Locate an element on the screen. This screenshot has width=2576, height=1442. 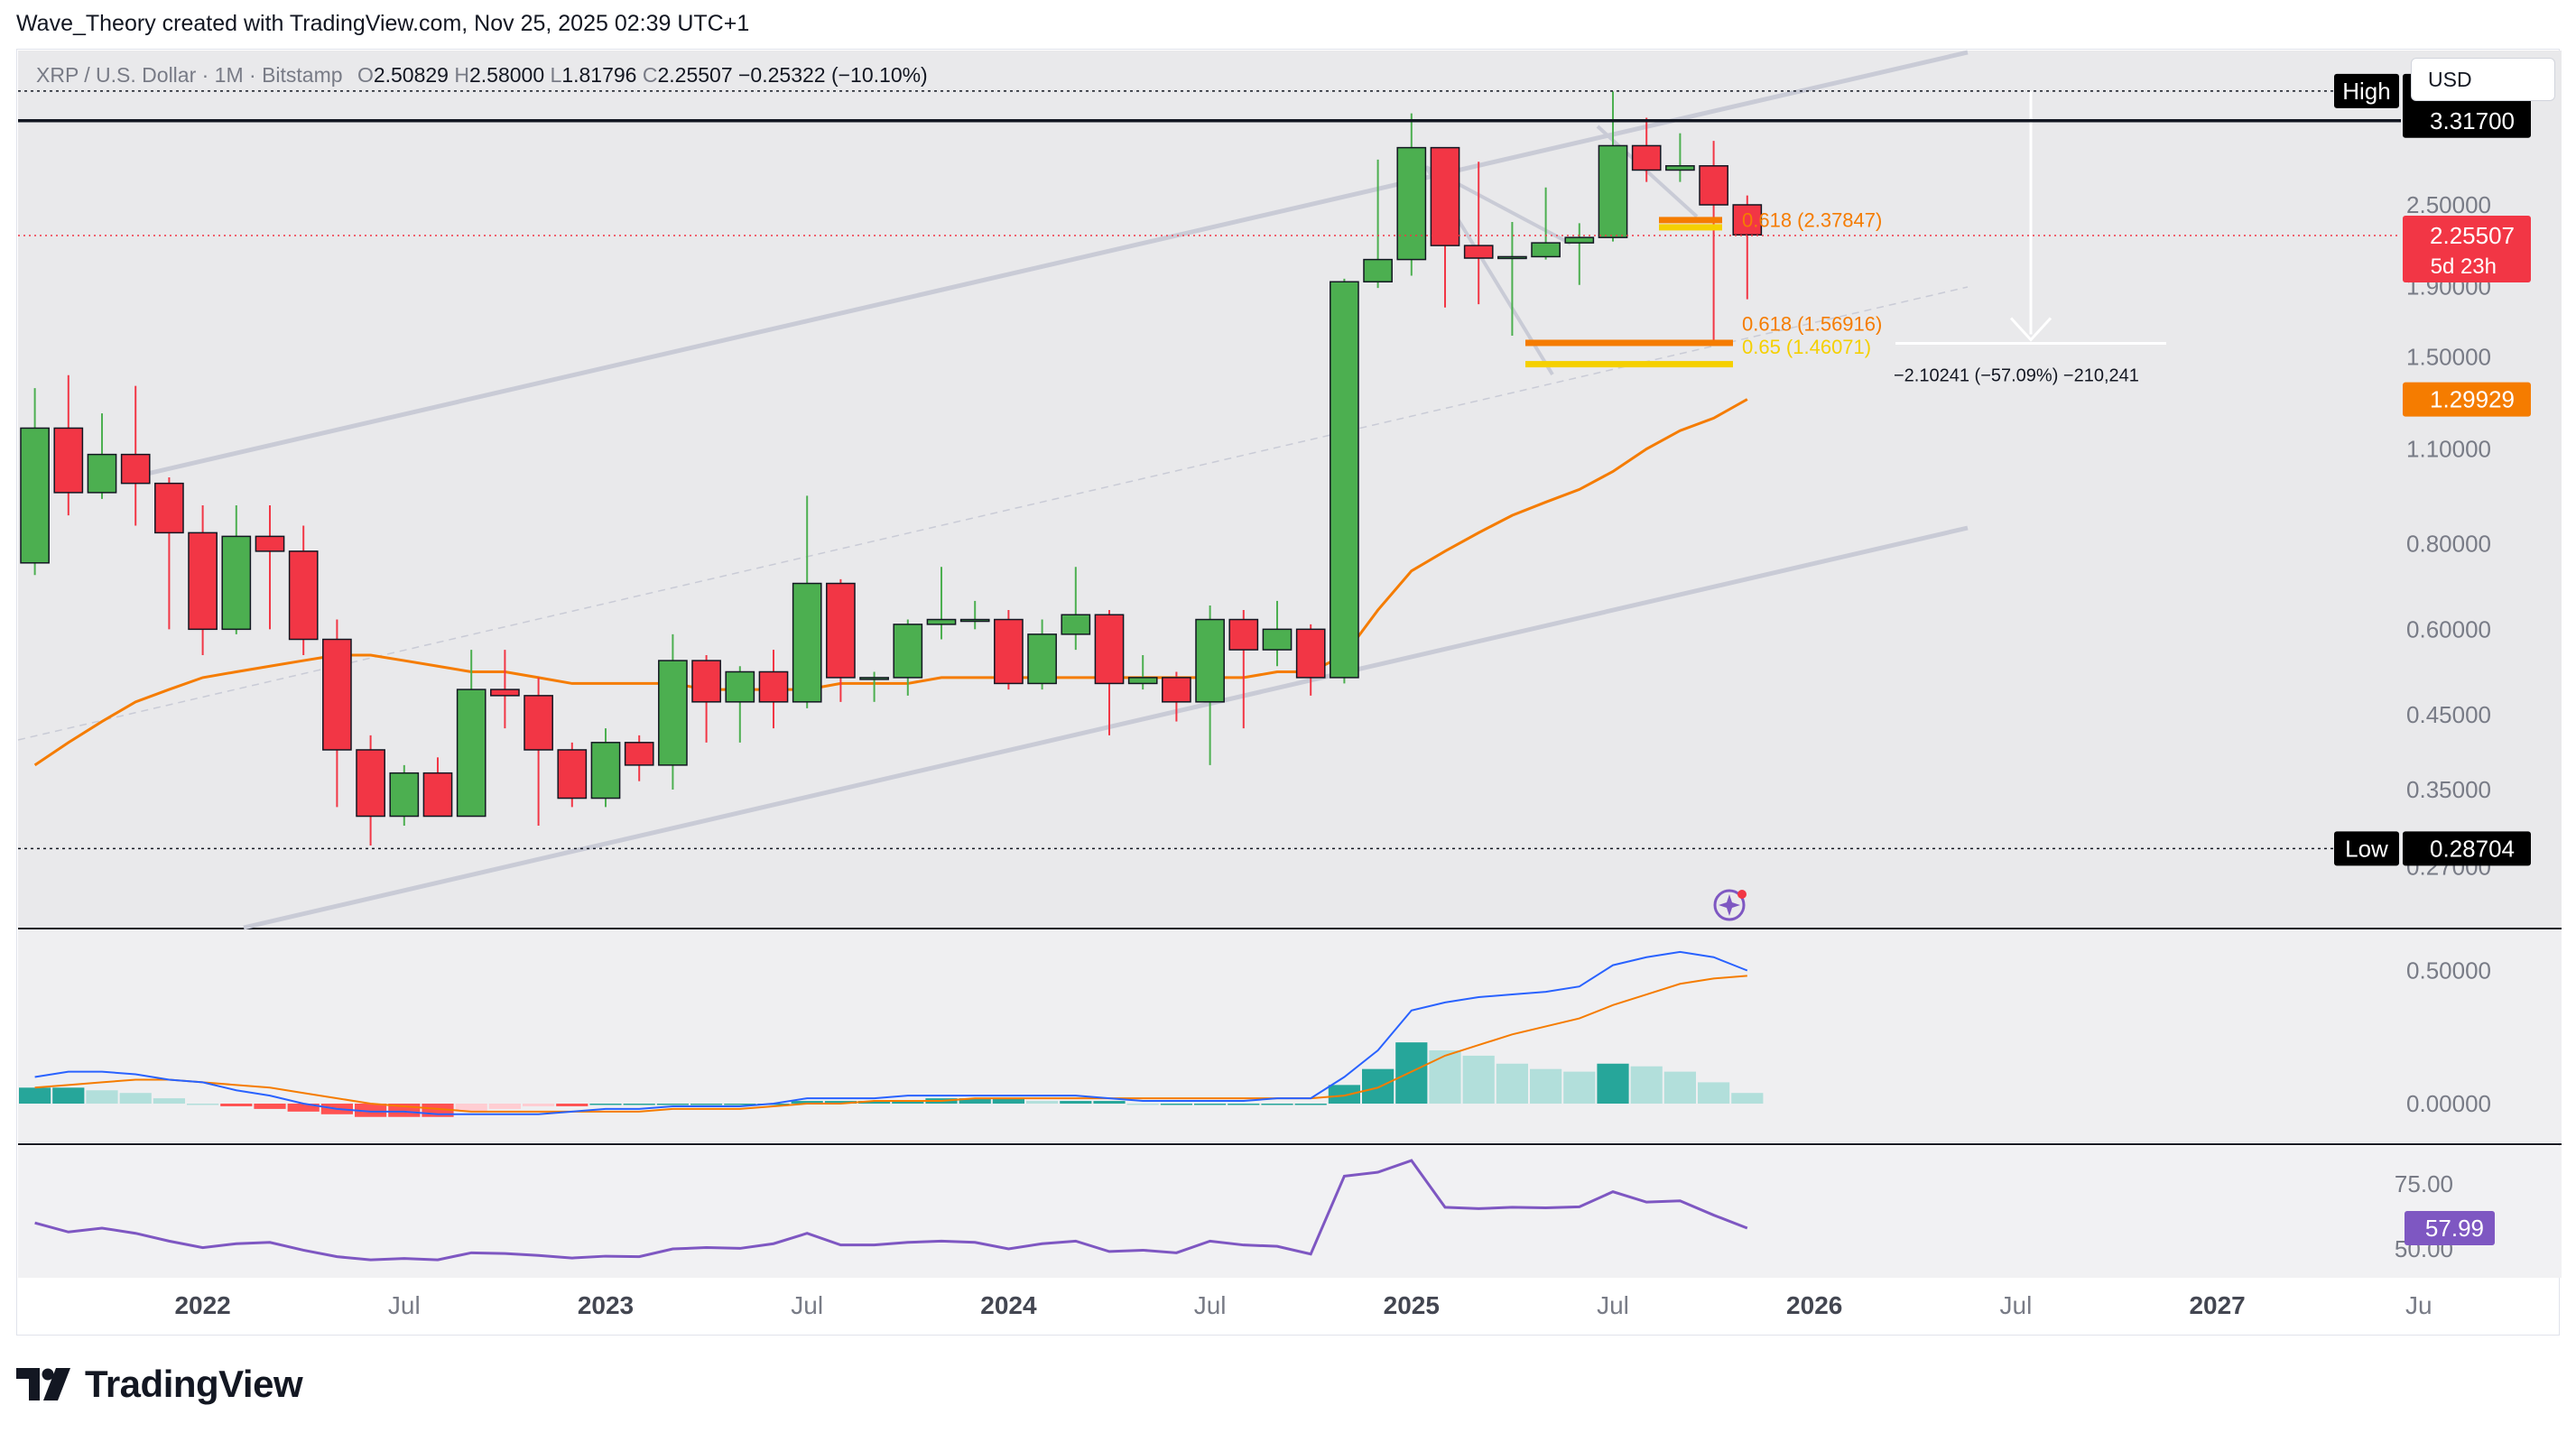
tradingview-logo: TradingView is located at coordinates (159, 1384).